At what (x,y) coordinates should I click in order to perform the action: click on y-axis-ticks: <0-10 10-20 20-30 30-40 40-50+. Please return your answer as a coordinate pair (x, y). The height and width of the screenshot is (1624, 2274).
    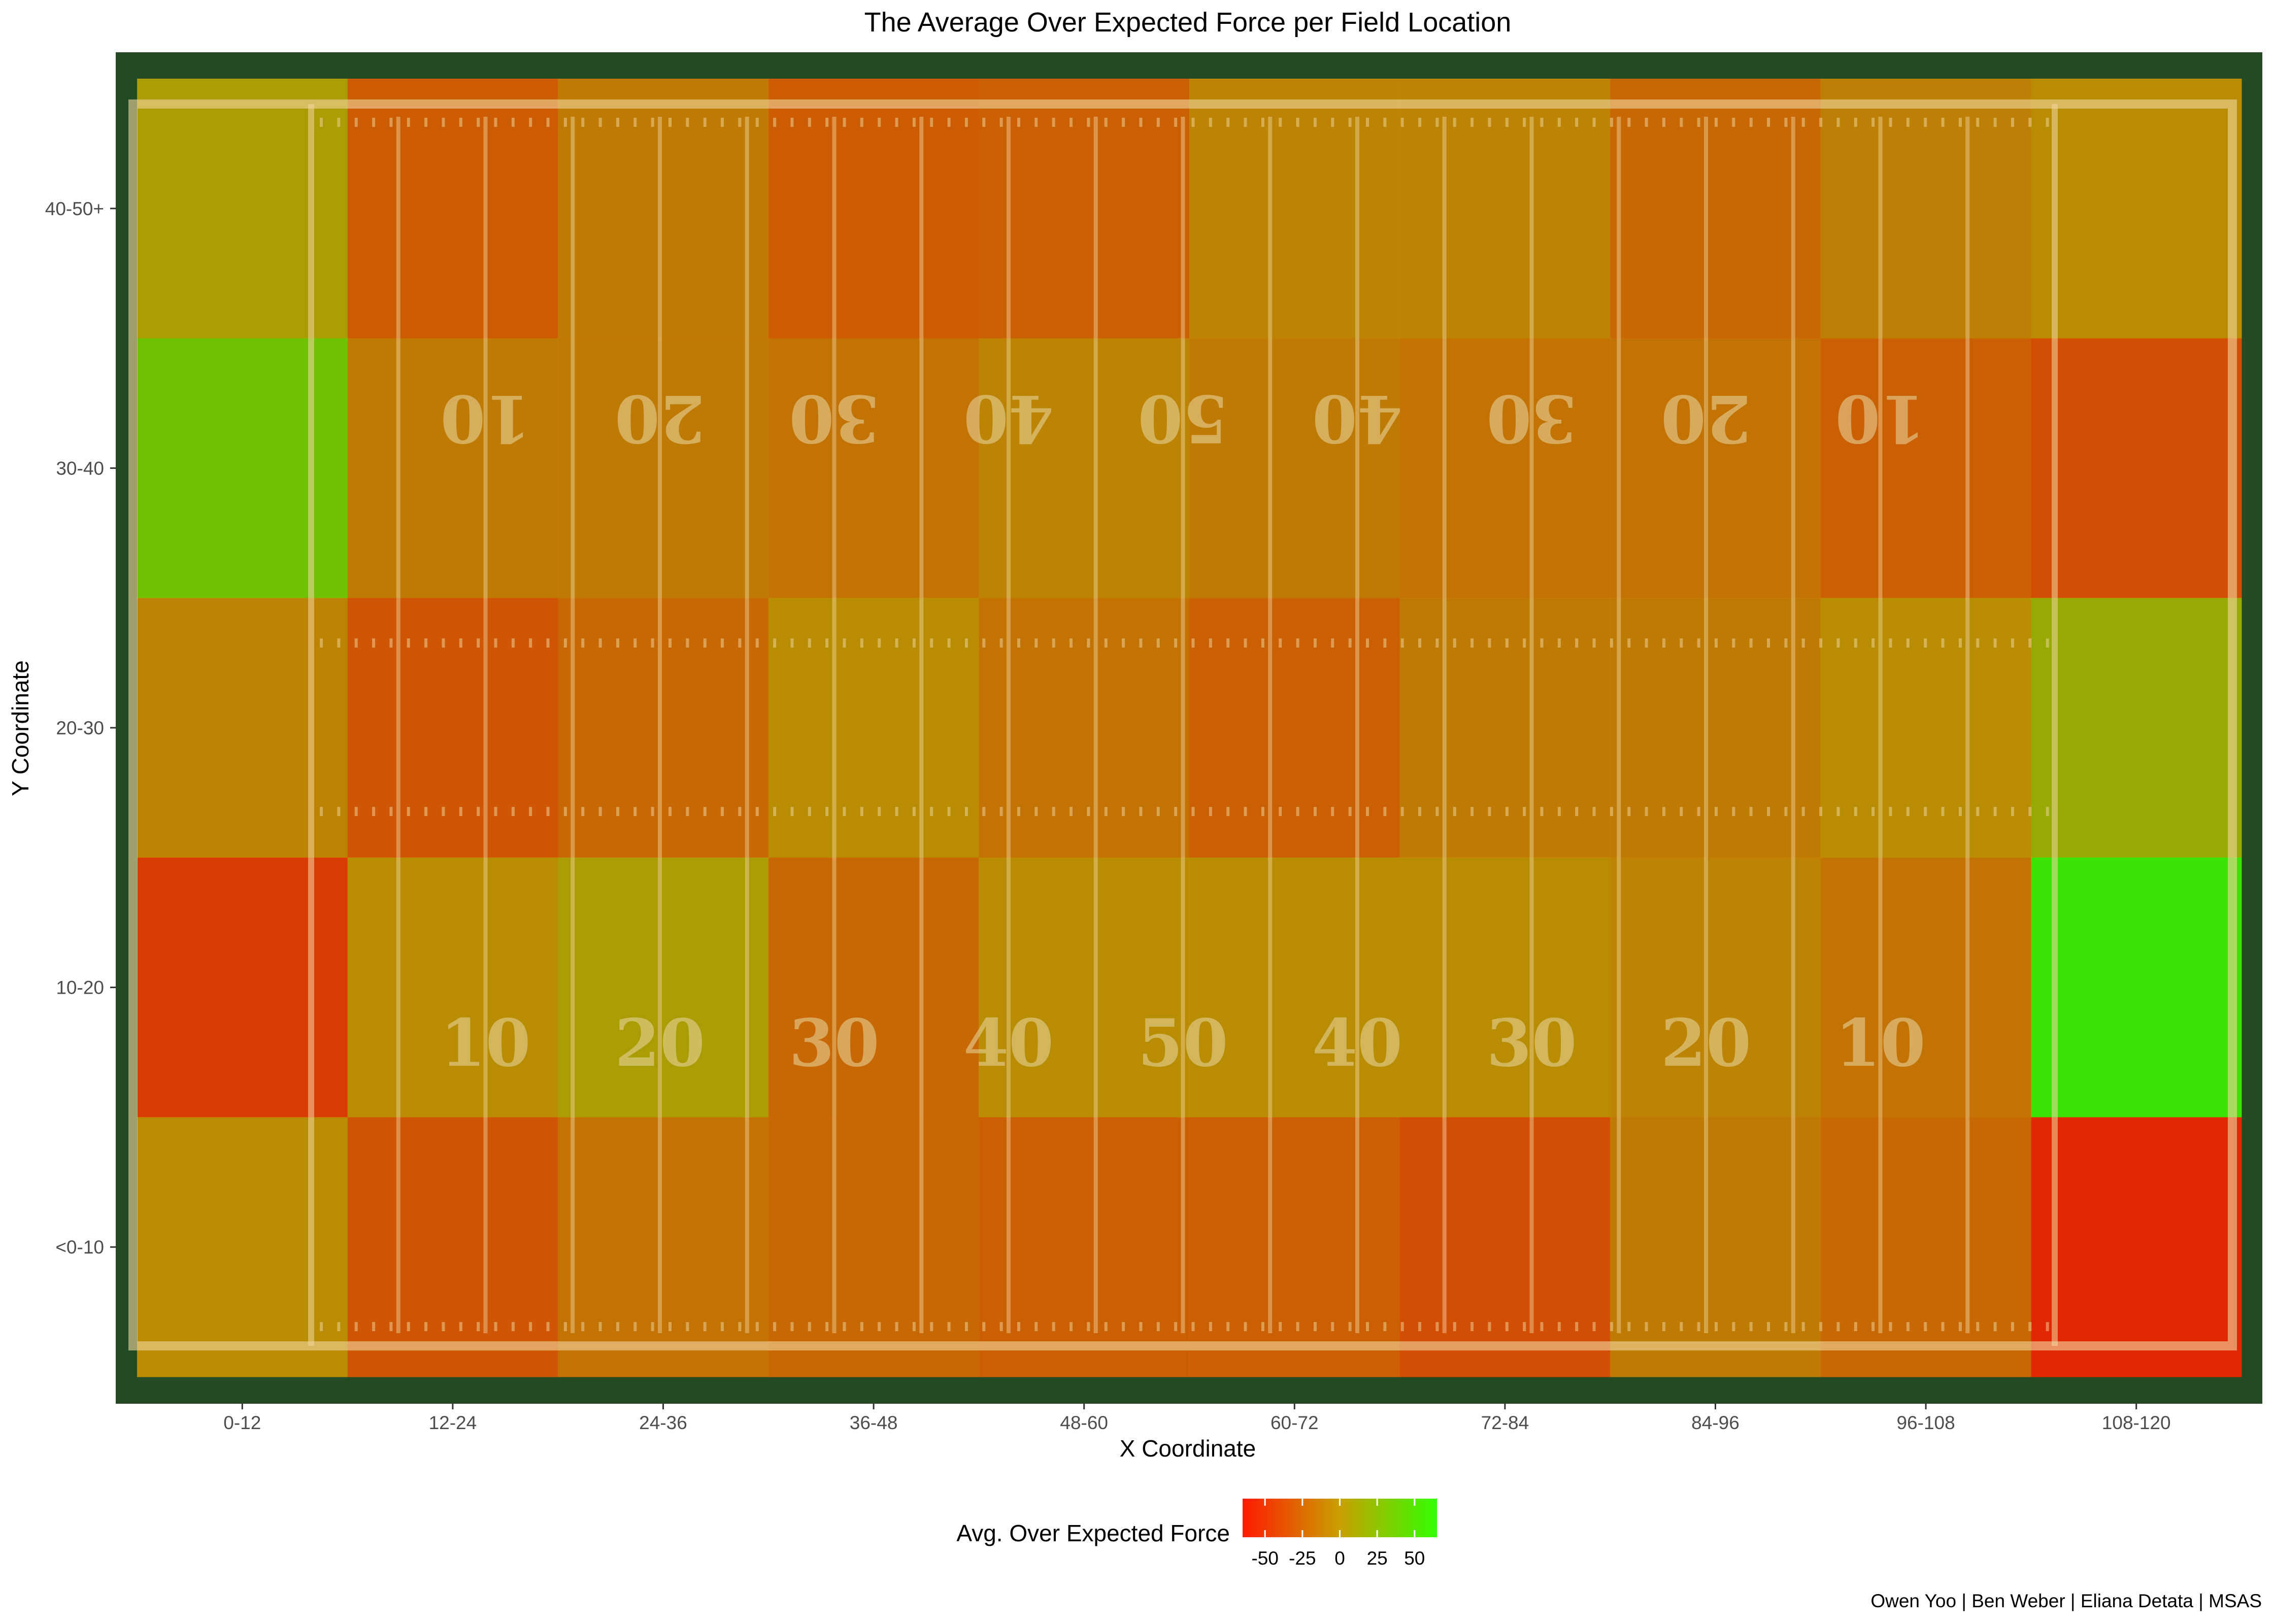
    Looking at the image, I should click on (80, 728).